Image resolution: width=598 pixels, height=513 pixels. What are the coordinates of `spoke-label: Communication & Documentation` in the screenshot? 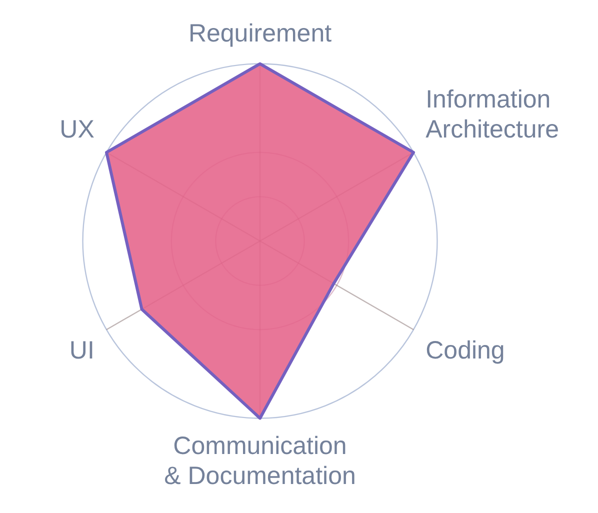 It's located at (260, 461).